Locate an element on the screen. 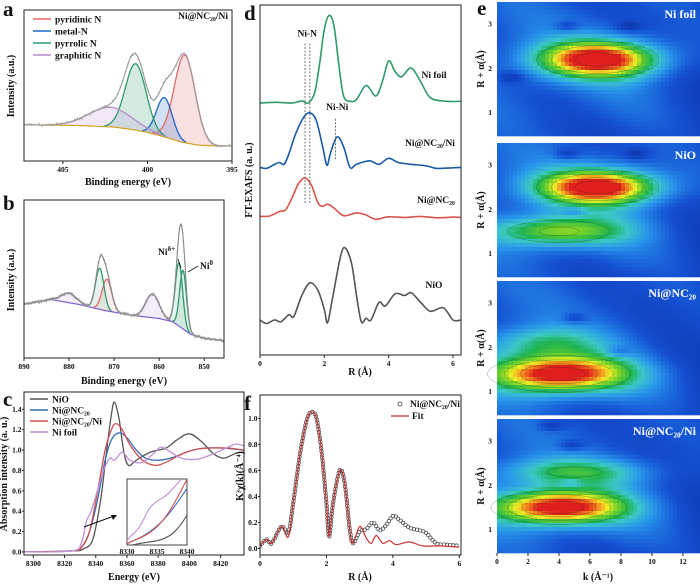 The width and height of the screenshot is (700, 586). b-raw-data-point is located at coordinates (199, 336).